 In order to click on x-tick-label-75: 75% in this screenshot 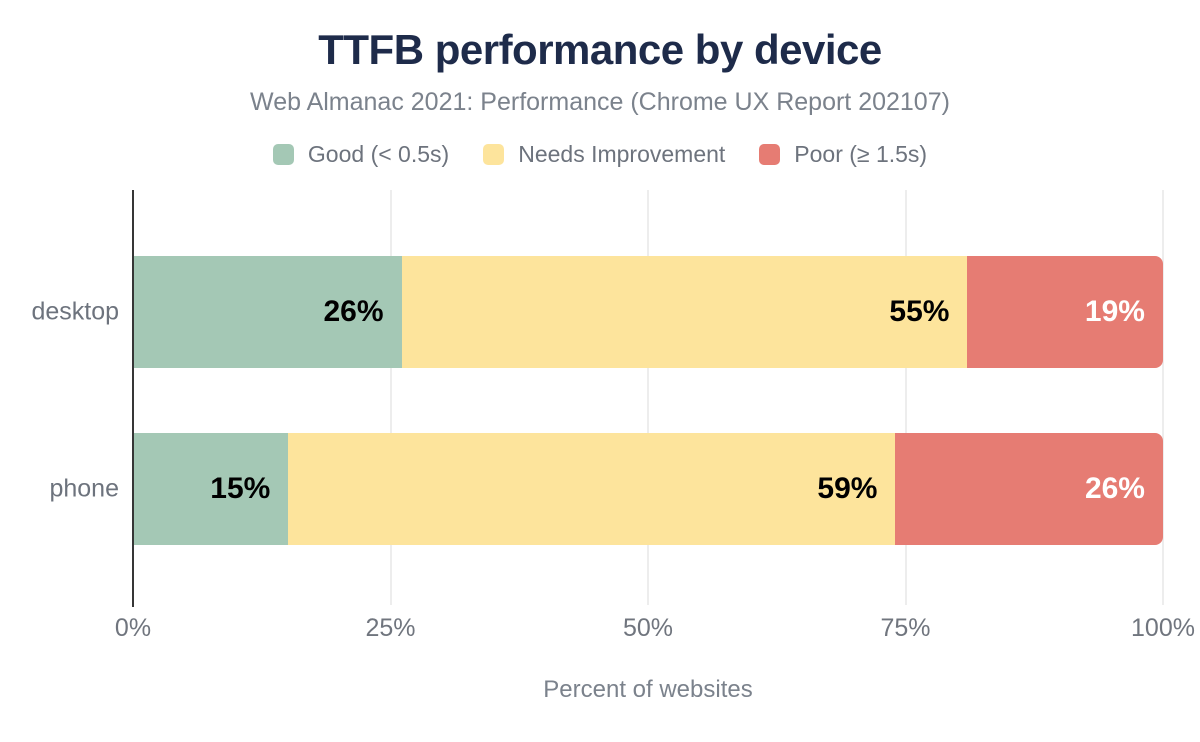, I will do `click(905, 628)`.